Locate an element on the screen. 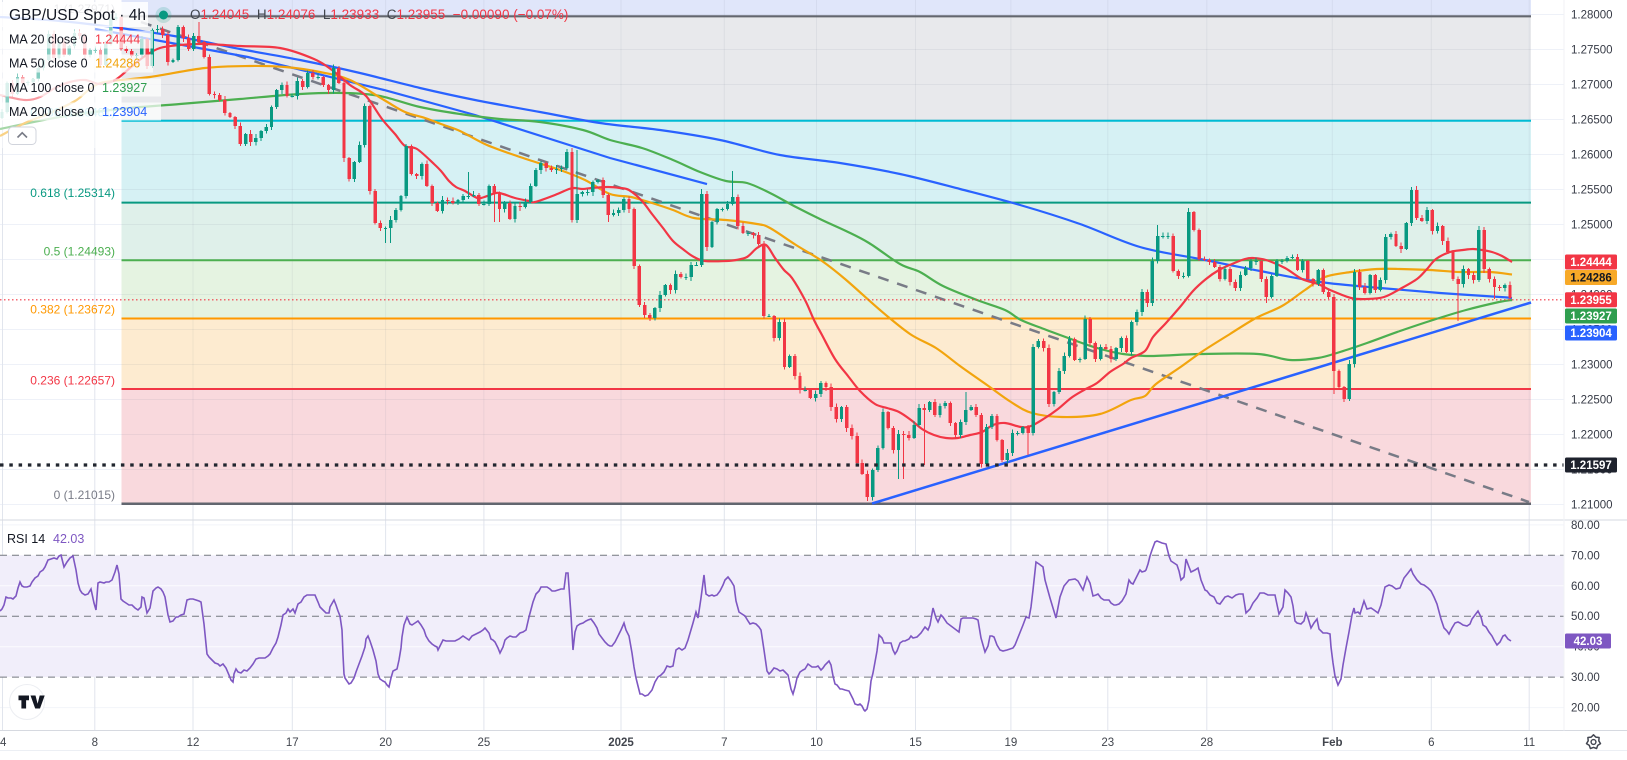 This screenshot has width=1627, height=760. svg-text: 1.21597 is located at coordinates (1591, 466).